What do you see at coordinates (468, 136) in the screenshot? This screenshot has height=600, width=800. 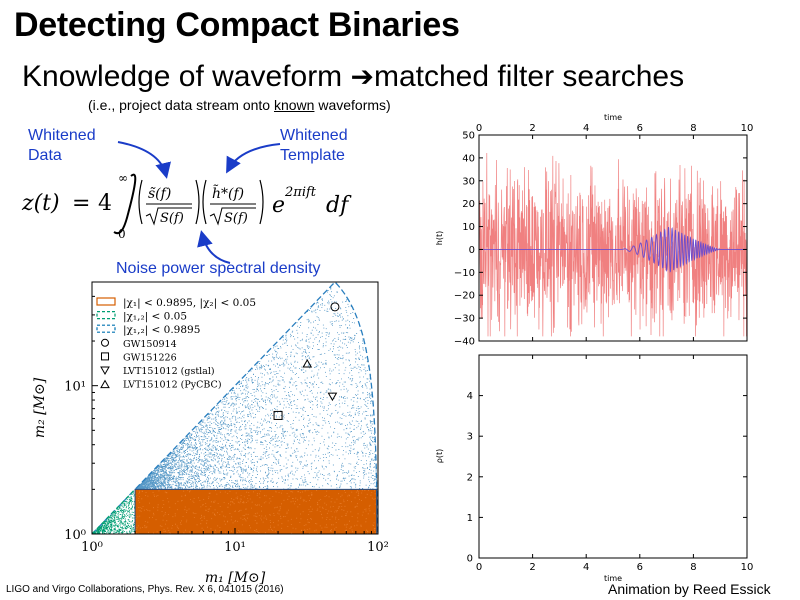 I see `strain-plot-ytick: 50` at bounding box center [468, 136].